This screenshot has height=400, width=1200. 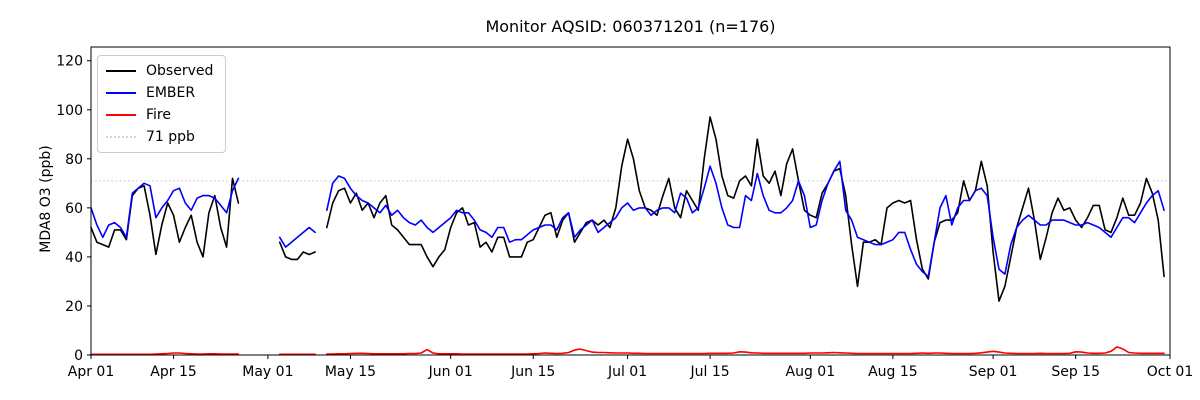 What do you see at coordinates (627, 351) in the screenshot?
I see `fire-line` at bounding box center [627, 351].